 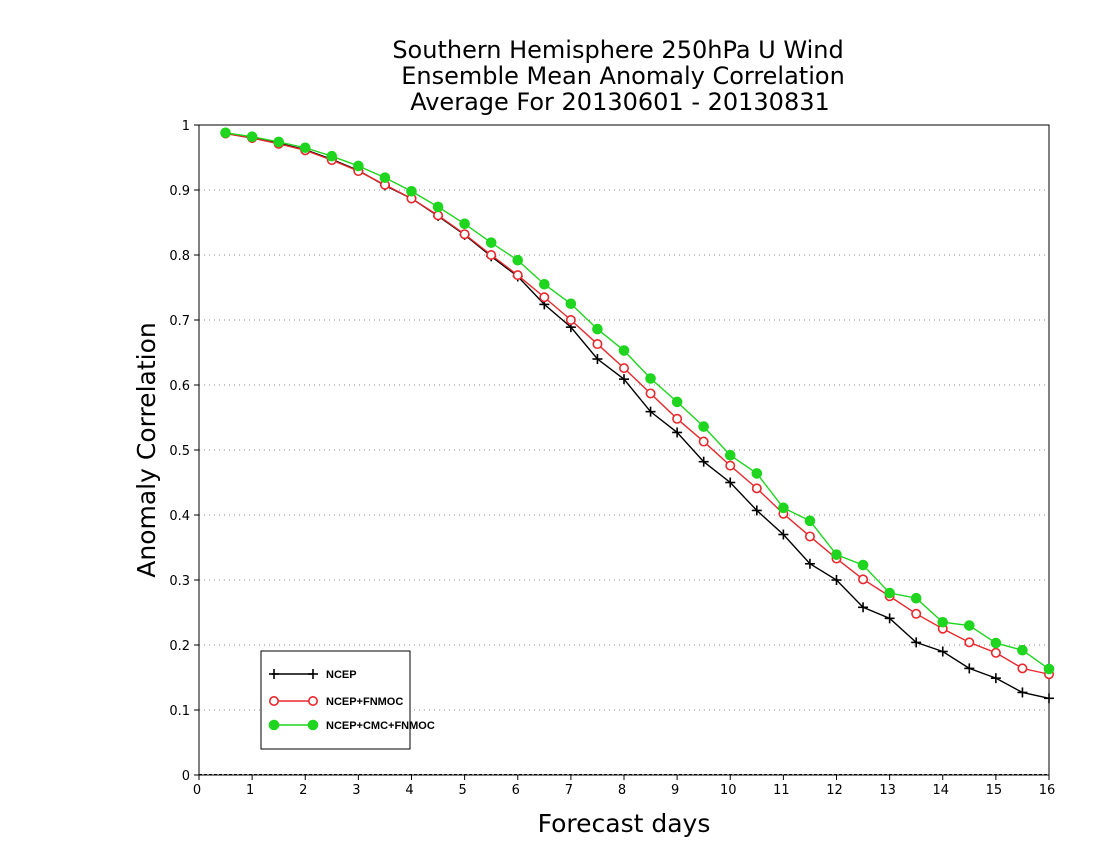 I want to click on x-tick-label: 14, so click(x=940, y=790).